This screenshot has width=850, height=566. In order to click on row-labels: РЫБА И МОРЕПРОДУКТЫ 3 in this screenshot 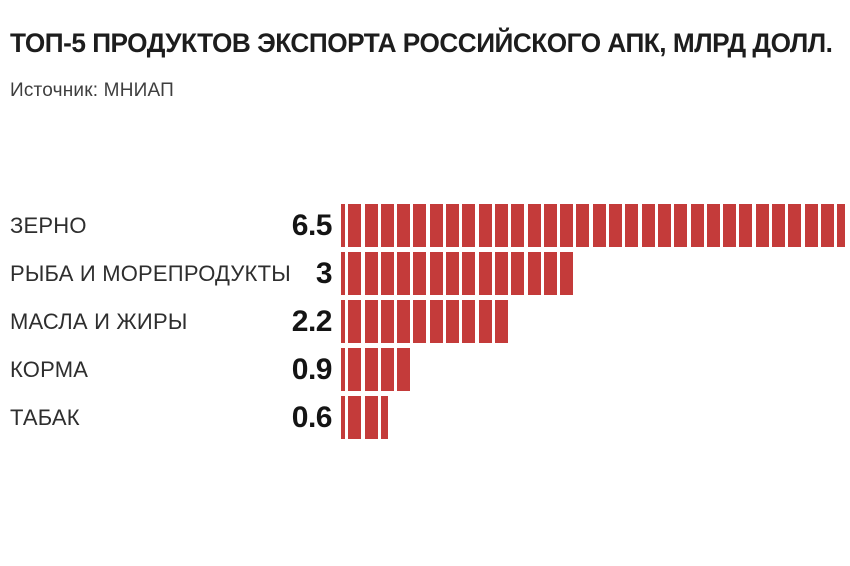, I will do `click(171, 273)`.